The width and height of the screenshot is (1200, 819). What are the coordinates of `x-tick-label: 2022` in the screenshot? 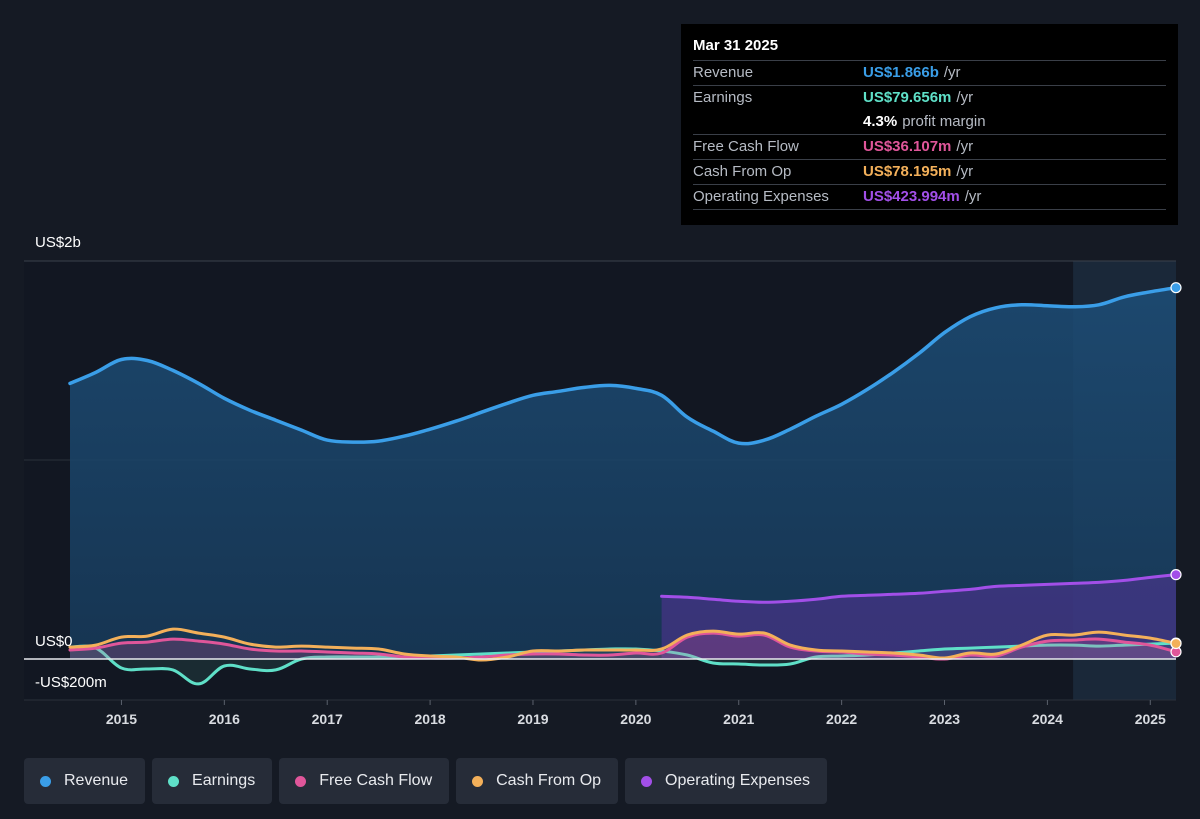 It's located at (841, 719).